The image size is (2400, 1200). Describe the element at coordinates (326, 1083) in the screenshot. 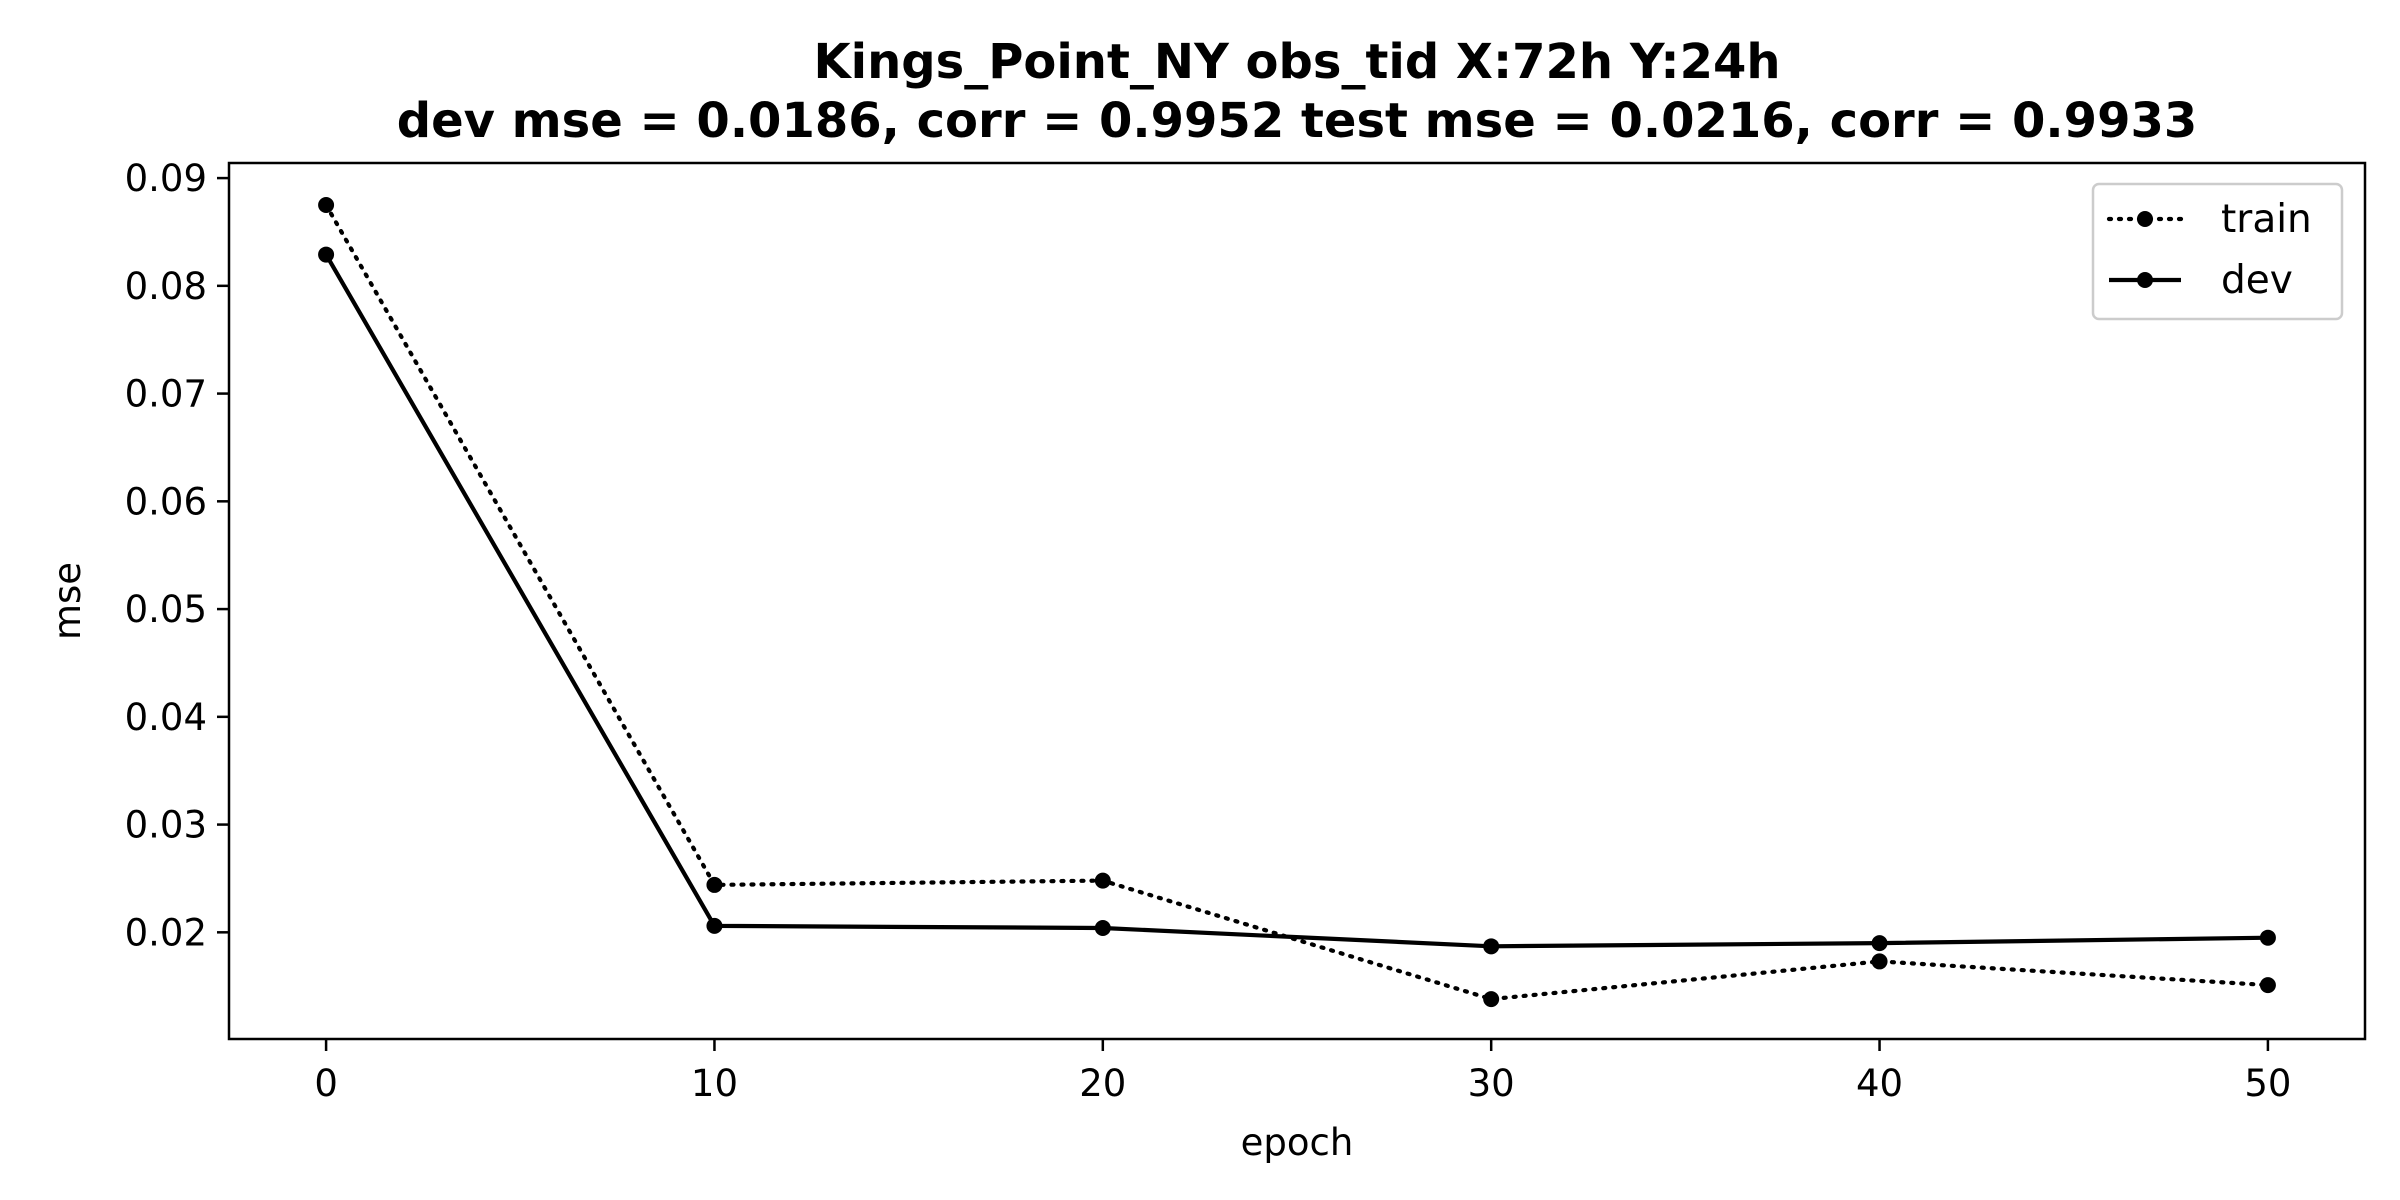

I see `x-tick-label: 0` at that location.